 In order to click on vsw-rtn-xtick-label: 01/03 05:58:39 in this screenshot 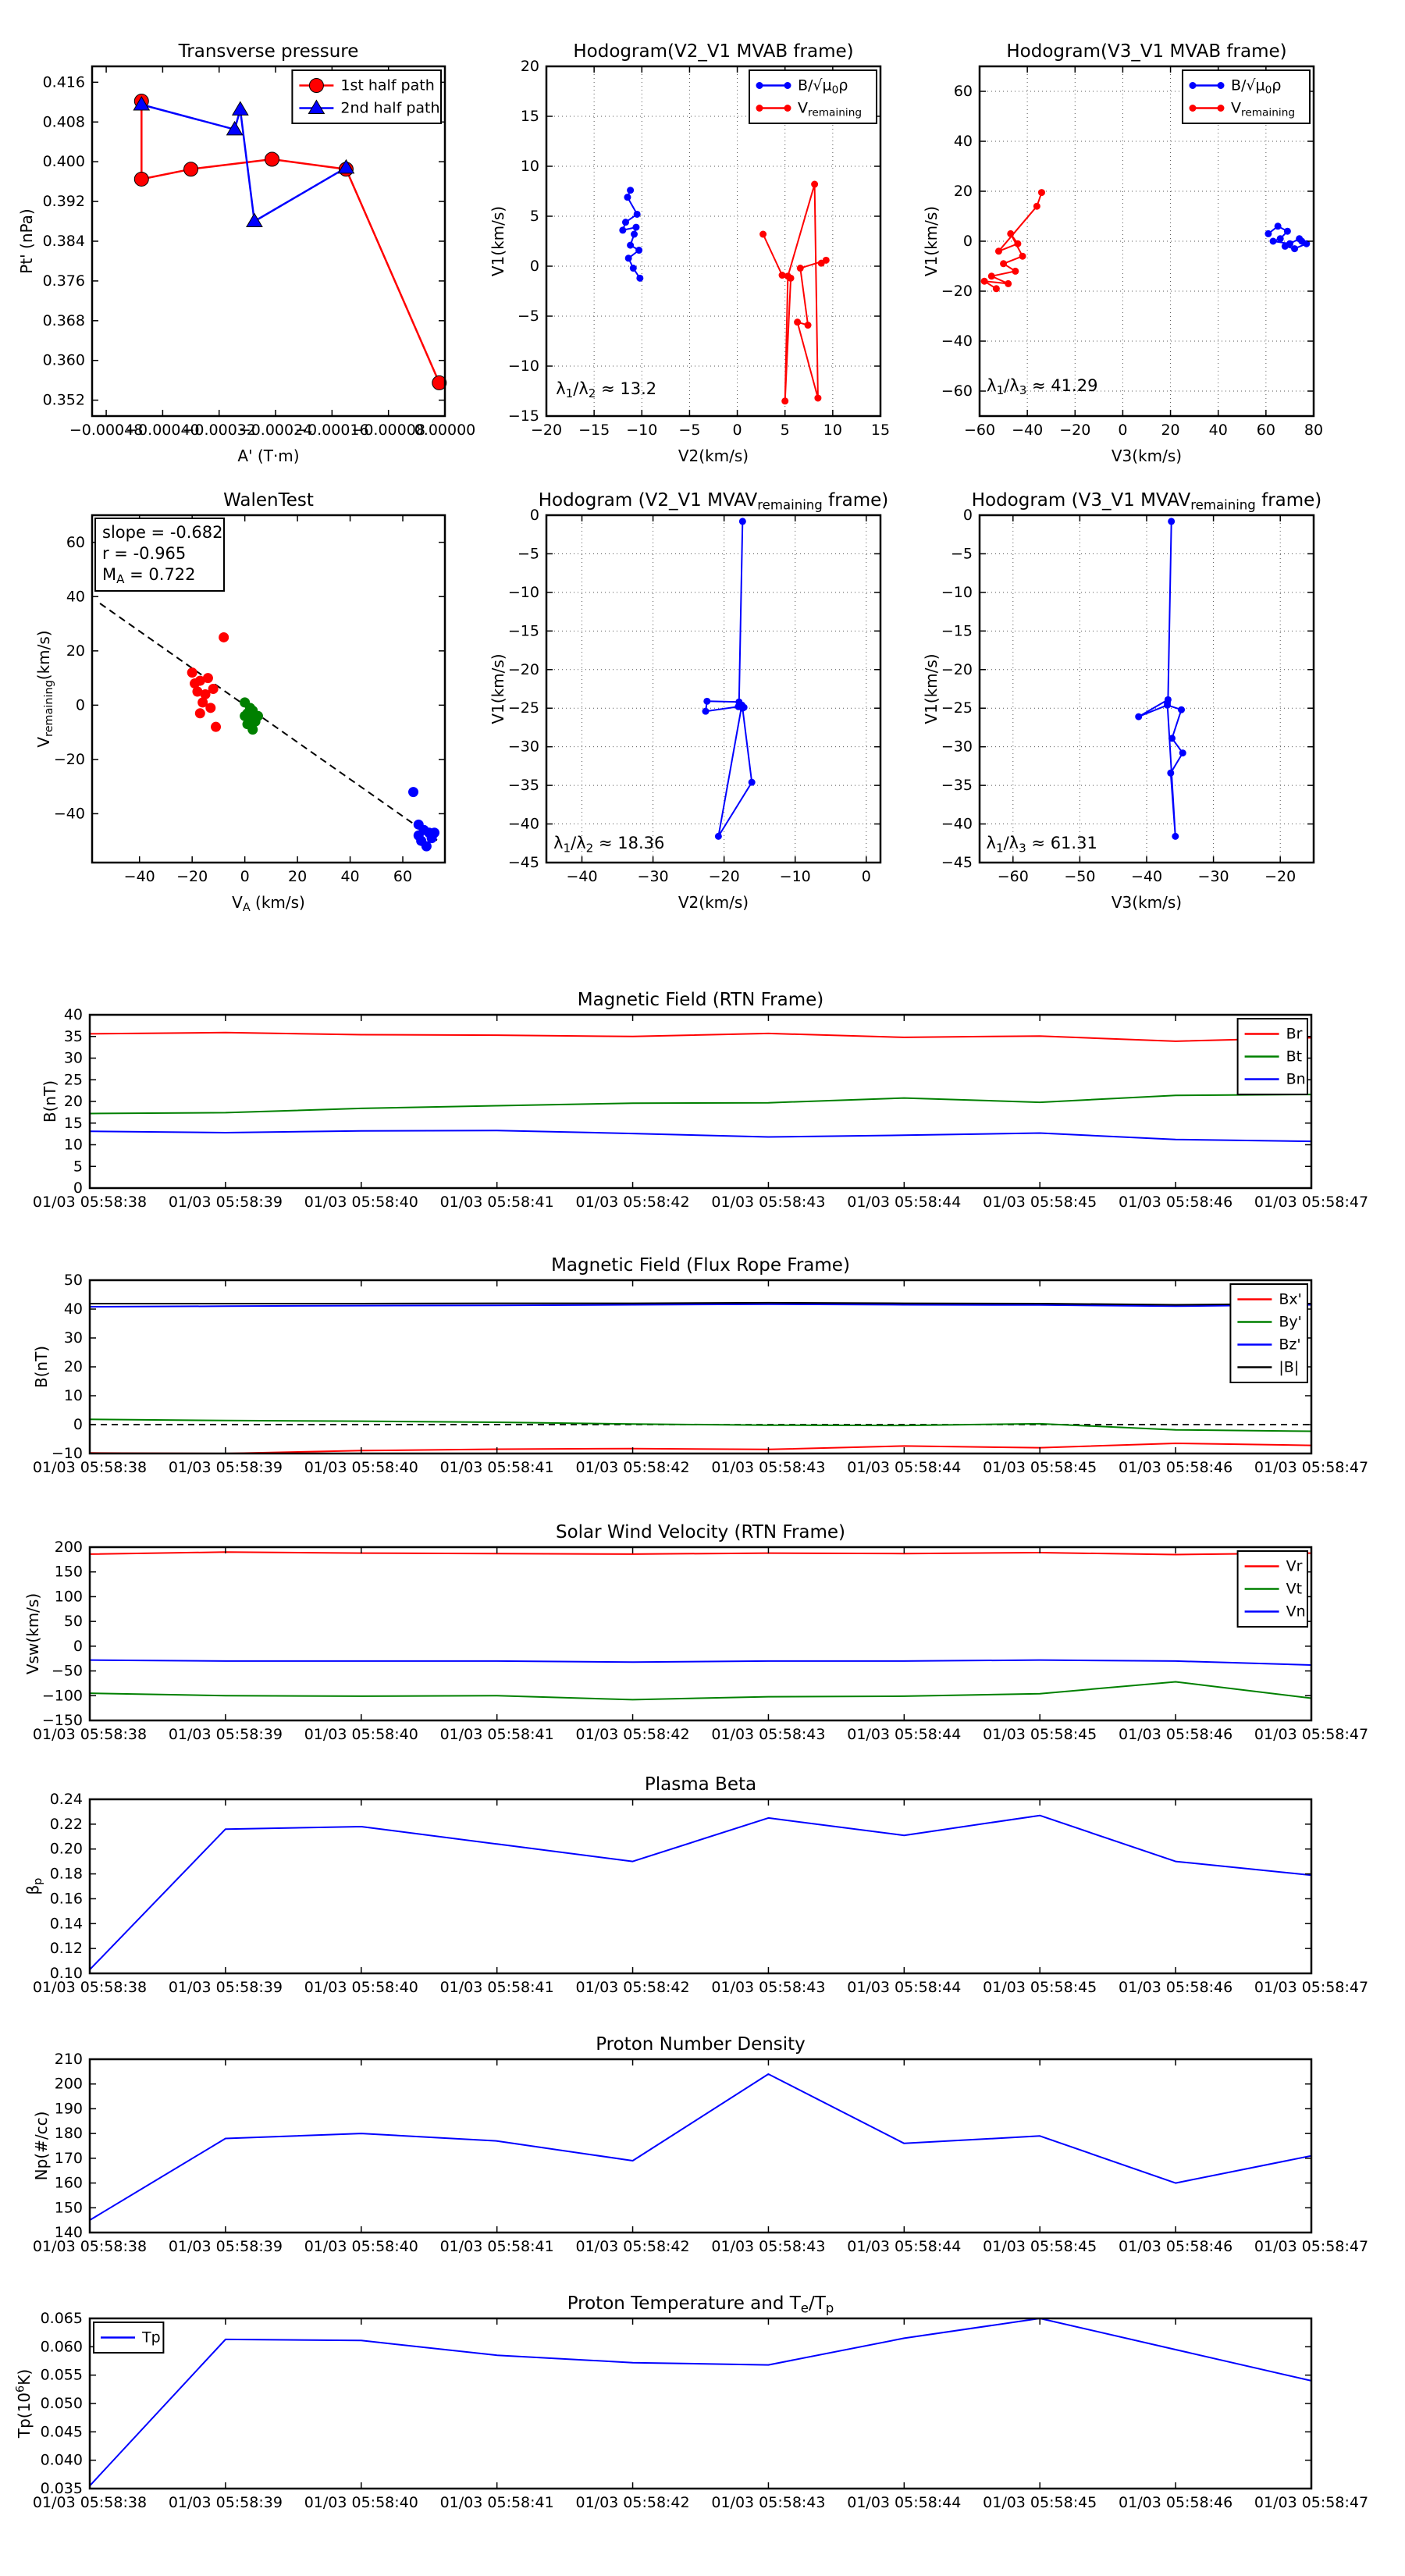, I will do `click(226, 1735)`.